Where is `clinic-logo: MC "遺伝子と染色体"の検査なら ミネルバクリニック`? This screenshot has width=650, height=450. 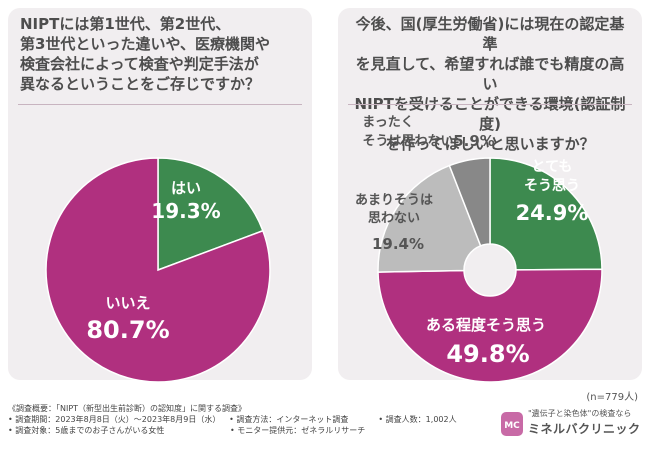
clinic-logo: MC "遺伝子と染色体"の検査なら ミネルバクリニック is located at coordinates (572, 426).